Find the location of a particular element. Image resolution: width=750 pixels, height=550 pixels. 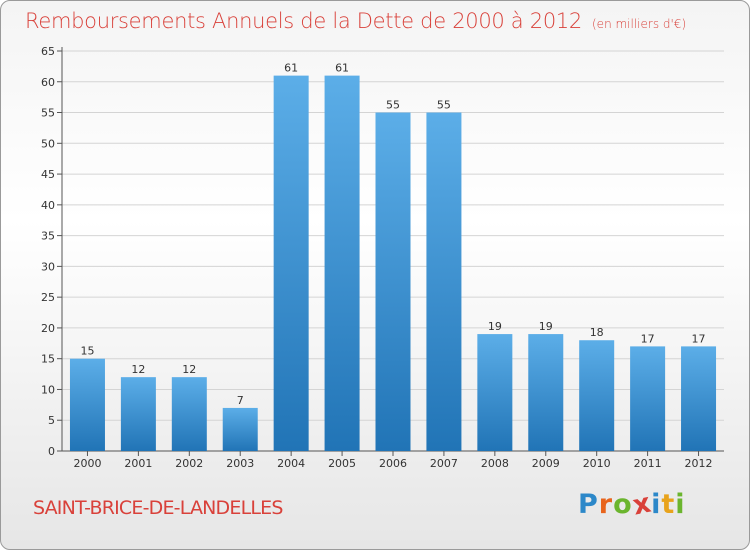

x-tick-label: 2009 is located at coordinates (546, 463).